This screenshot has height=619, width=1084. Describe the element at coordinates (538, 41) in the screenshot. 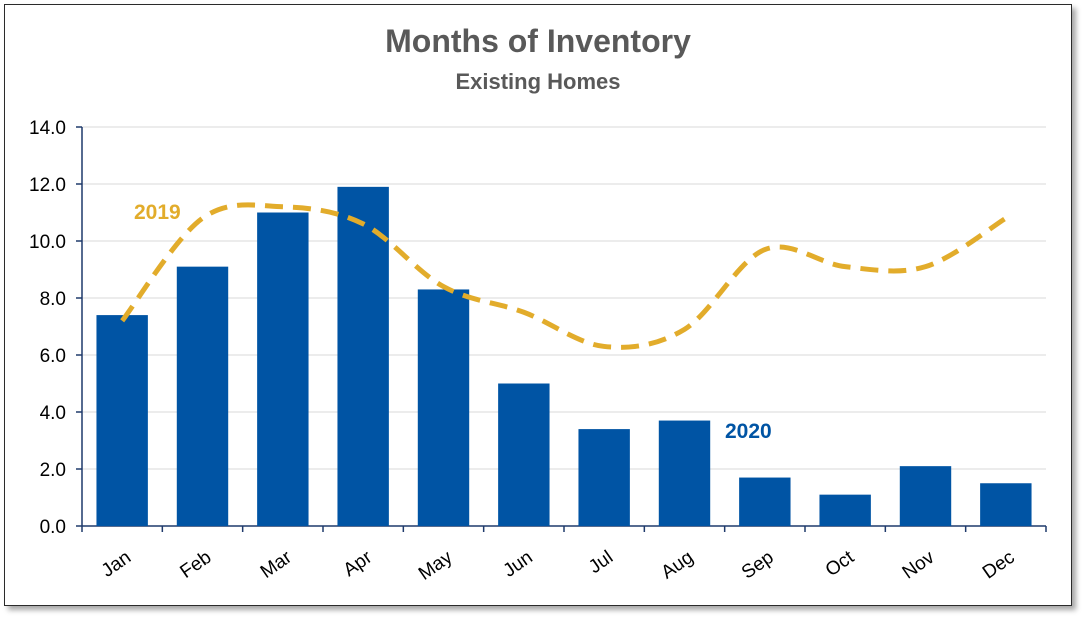

I see `chart-title: Months of Inventory` at that location.